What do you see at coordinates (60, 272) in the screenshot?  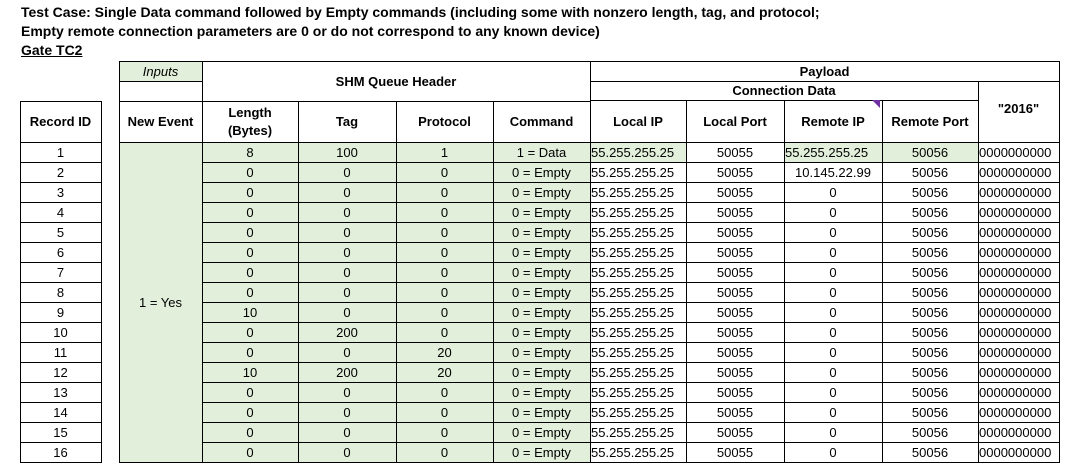 I see `record-id-cell: 7` at bounding box center [60, 272].